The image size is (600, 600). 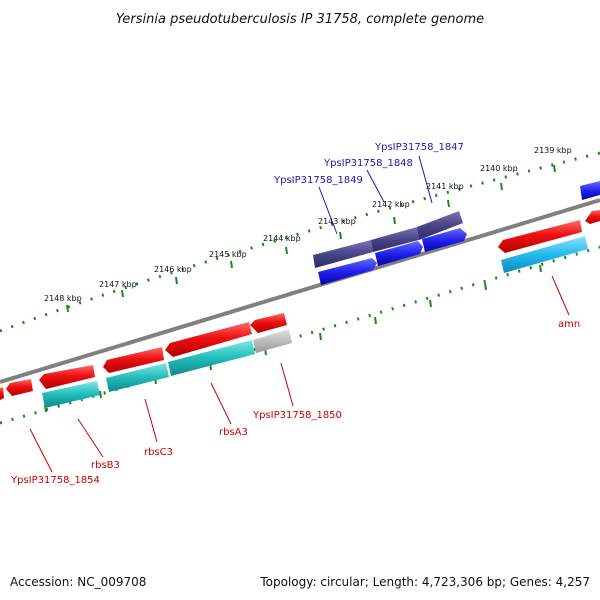 I want to click on gene-label: YpsIP31758_1854, so click(x=55, y=480).